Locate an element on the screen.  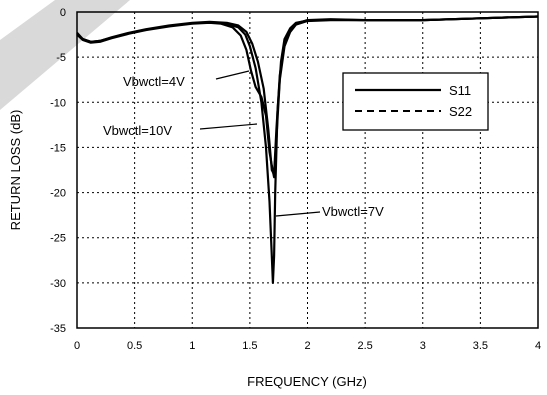
y-axis-label: RETURN LOSS (dB) is located at coordinates (15, 170).